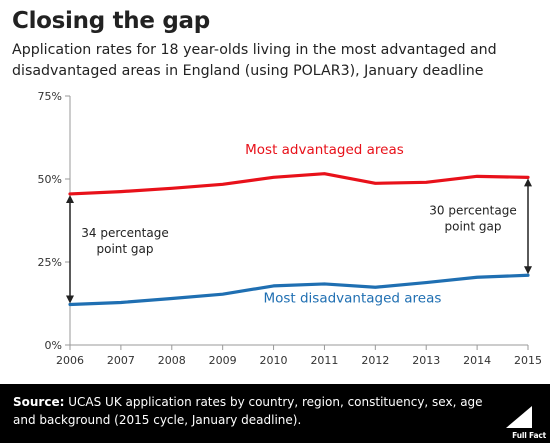 The image size is (550, 443). Describe the element at coordinates (299, 184) in the screenshot. I see `series-line-advantaged` at that location.